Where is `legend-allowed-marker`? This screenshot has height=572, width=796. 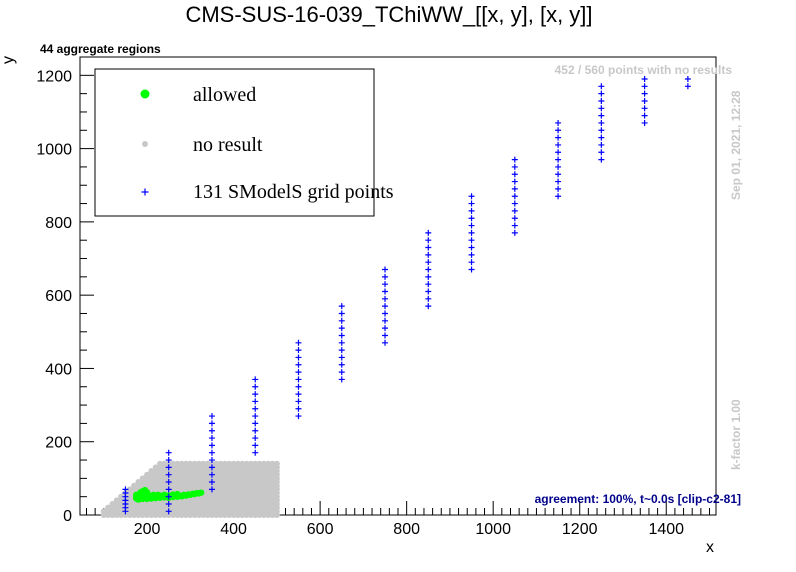
legend-allowed-marker is located at coordinates (145, 94).